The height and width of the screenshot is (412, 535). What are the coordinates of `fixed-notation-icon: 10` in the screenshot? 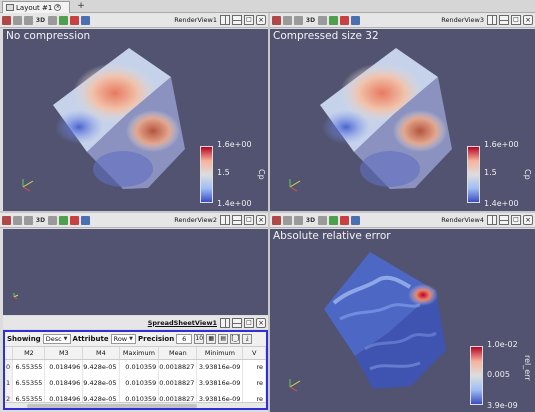 It's located at (199, 339).